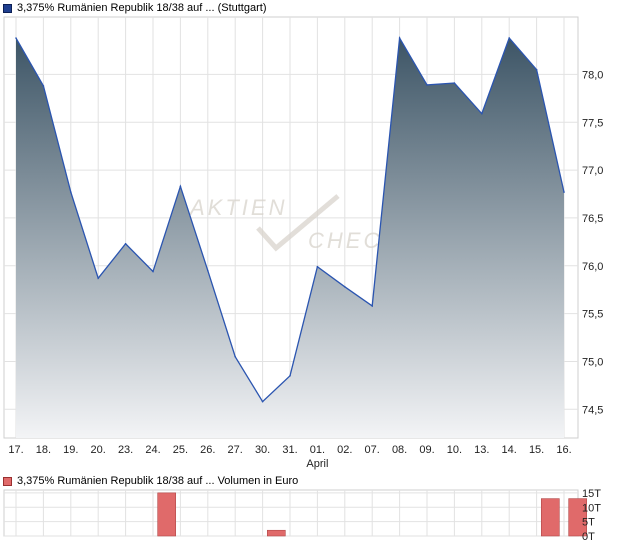 The height and width of the screenshot is (546, 620). Describe the element at coordinates (70, 450) in the screenshot. I see `price-x-tick-label: 19.` at that location.